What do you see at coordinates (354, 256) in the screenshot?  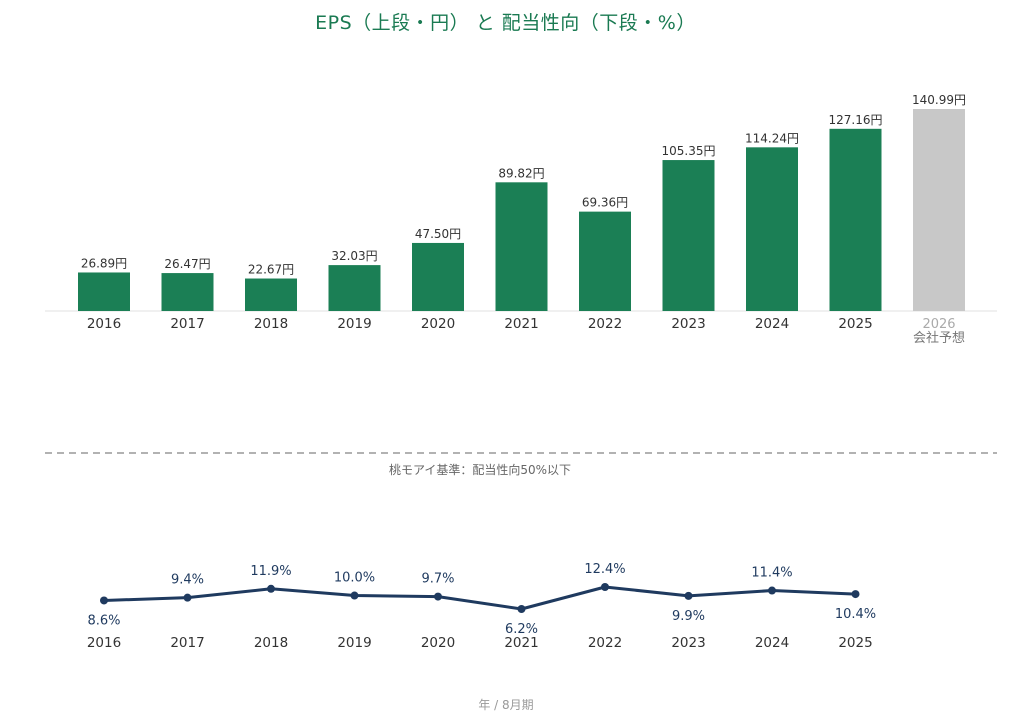 I see `eps-value-label: 32.03円` at bounding box center [354, 256].